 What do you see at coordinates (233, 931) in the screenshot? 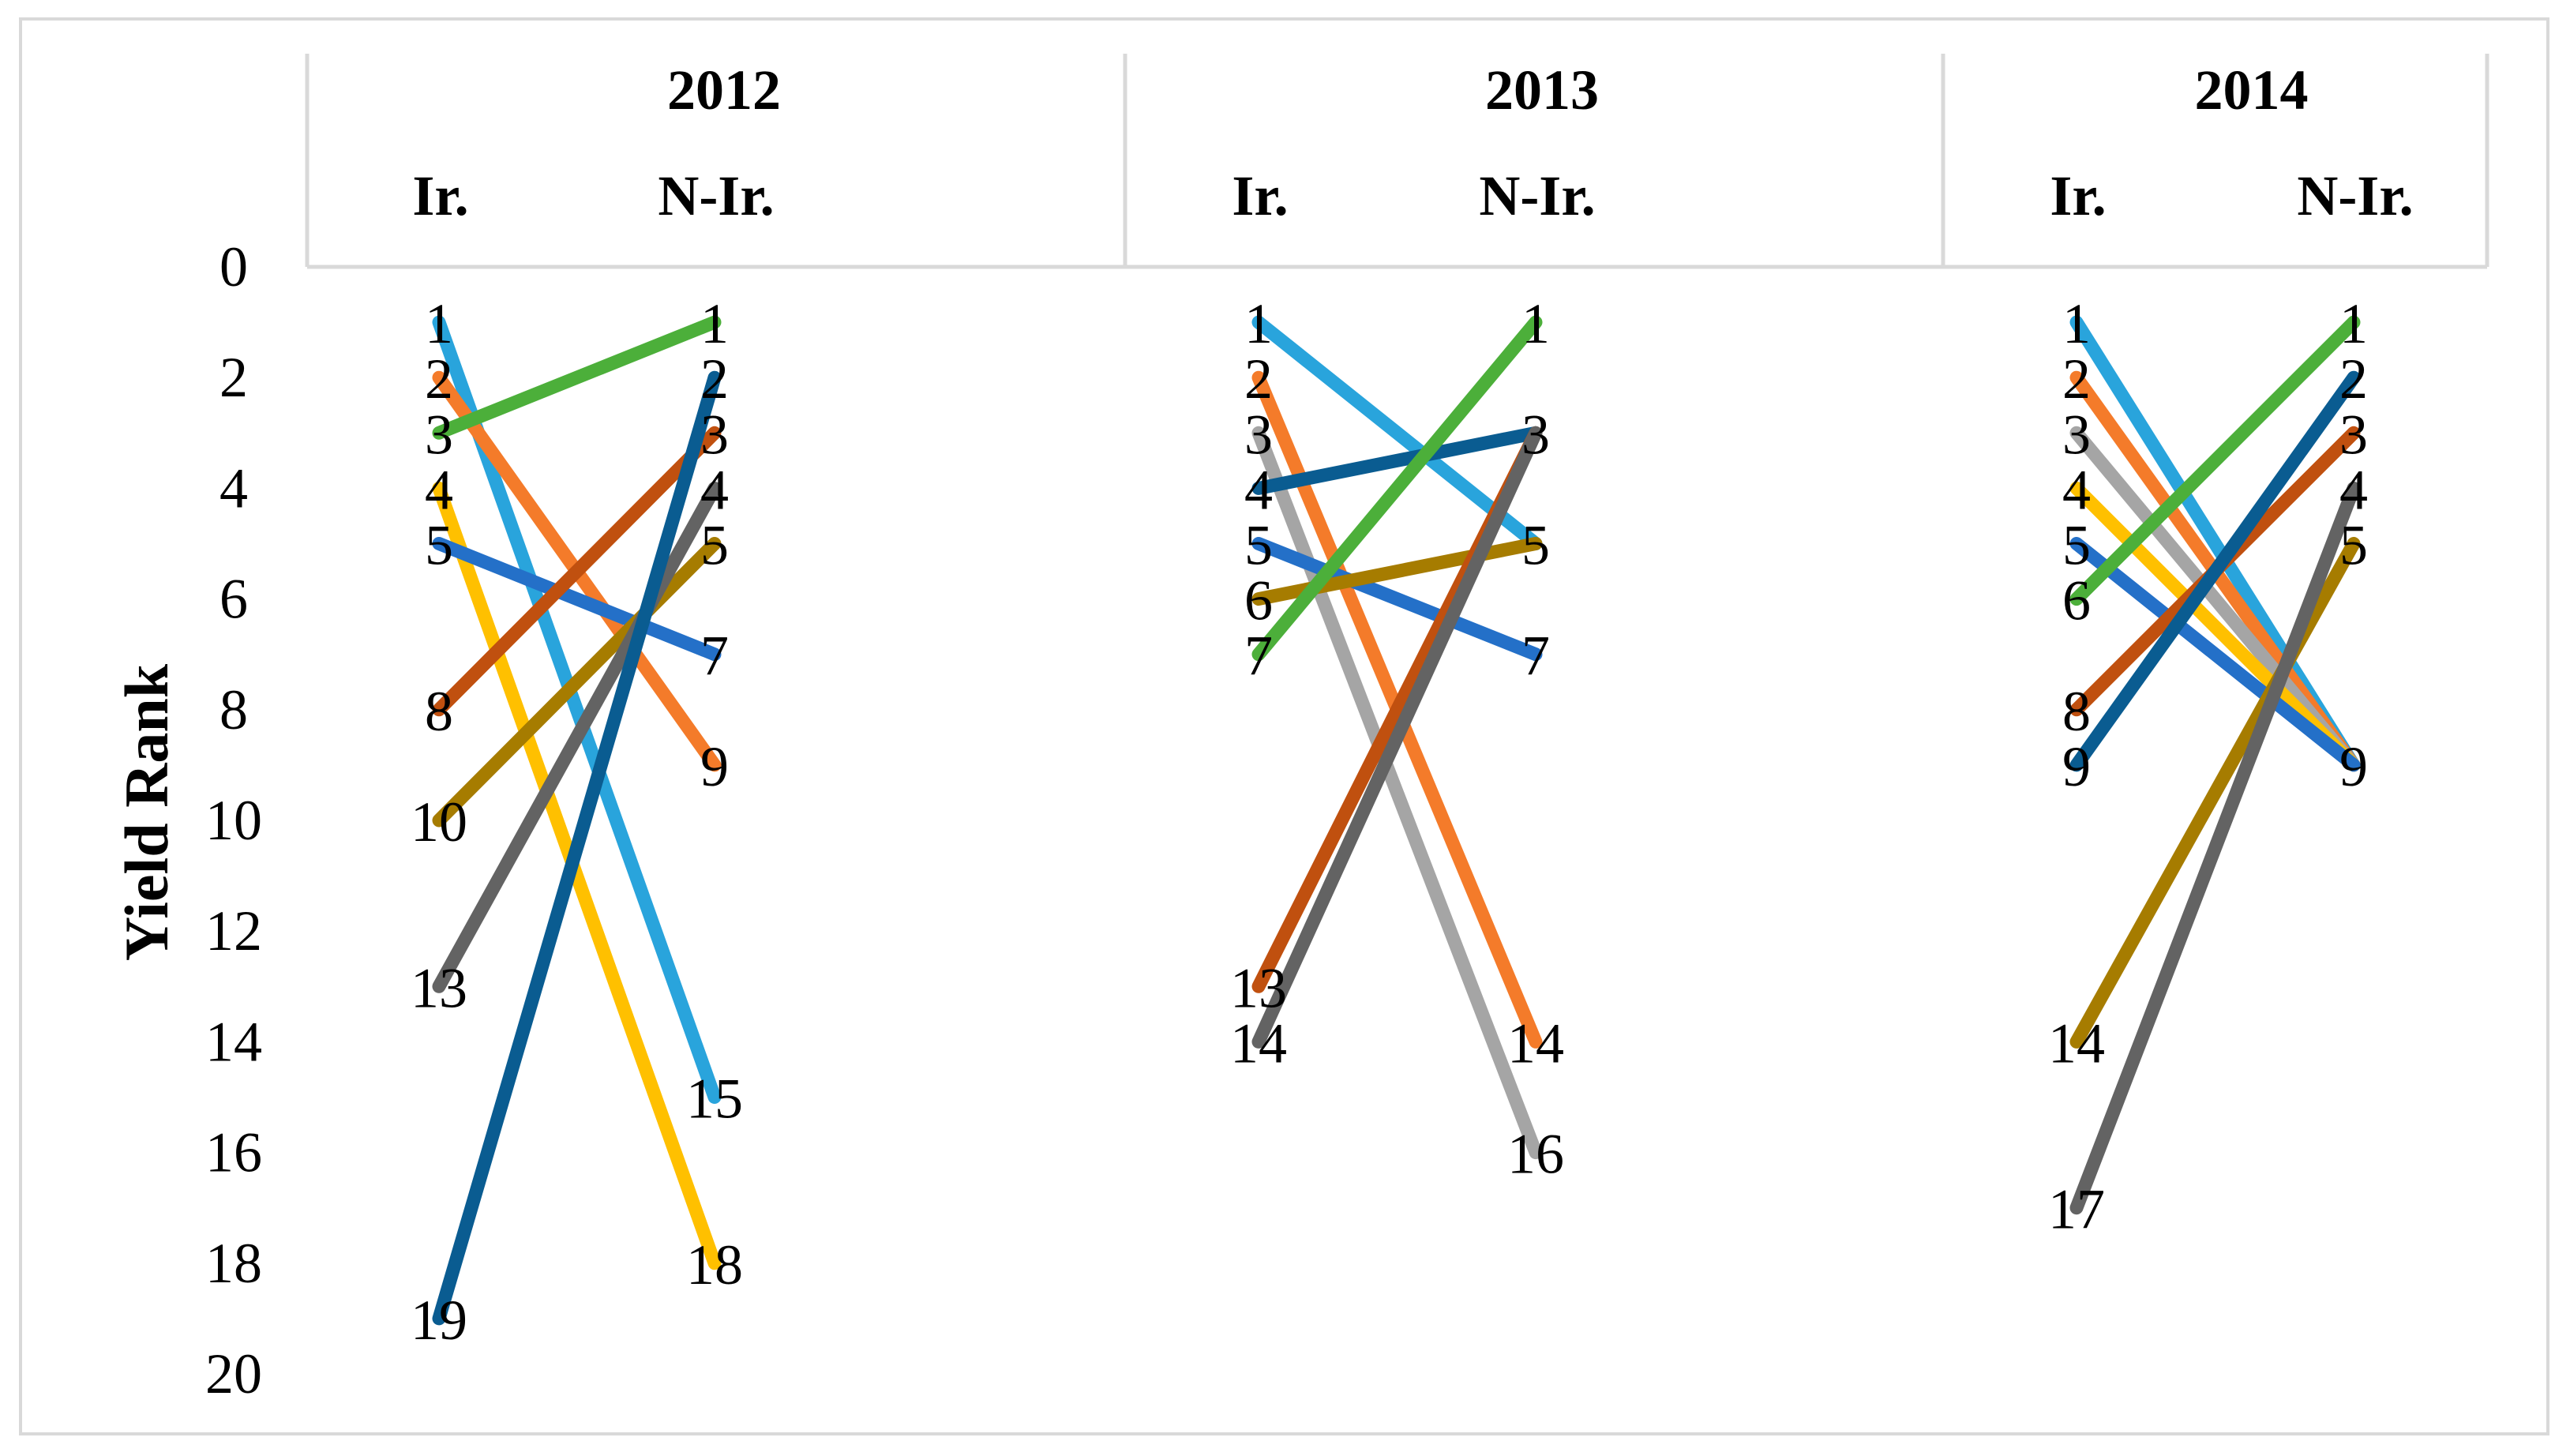
I see `y-tick-label: 12` at bounding box center [233, 931].